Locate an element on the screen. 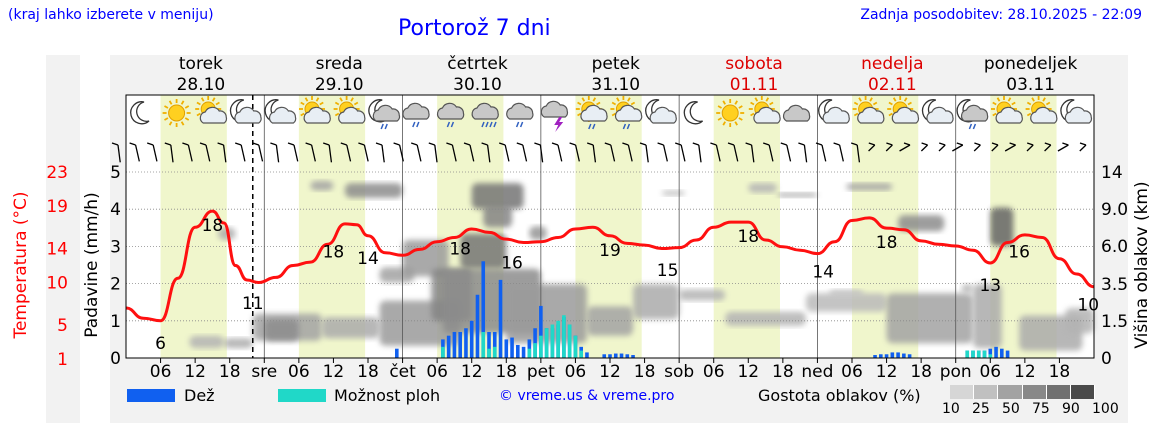  cloud-tick-label: 0 is located at coordinates (1106, 359).